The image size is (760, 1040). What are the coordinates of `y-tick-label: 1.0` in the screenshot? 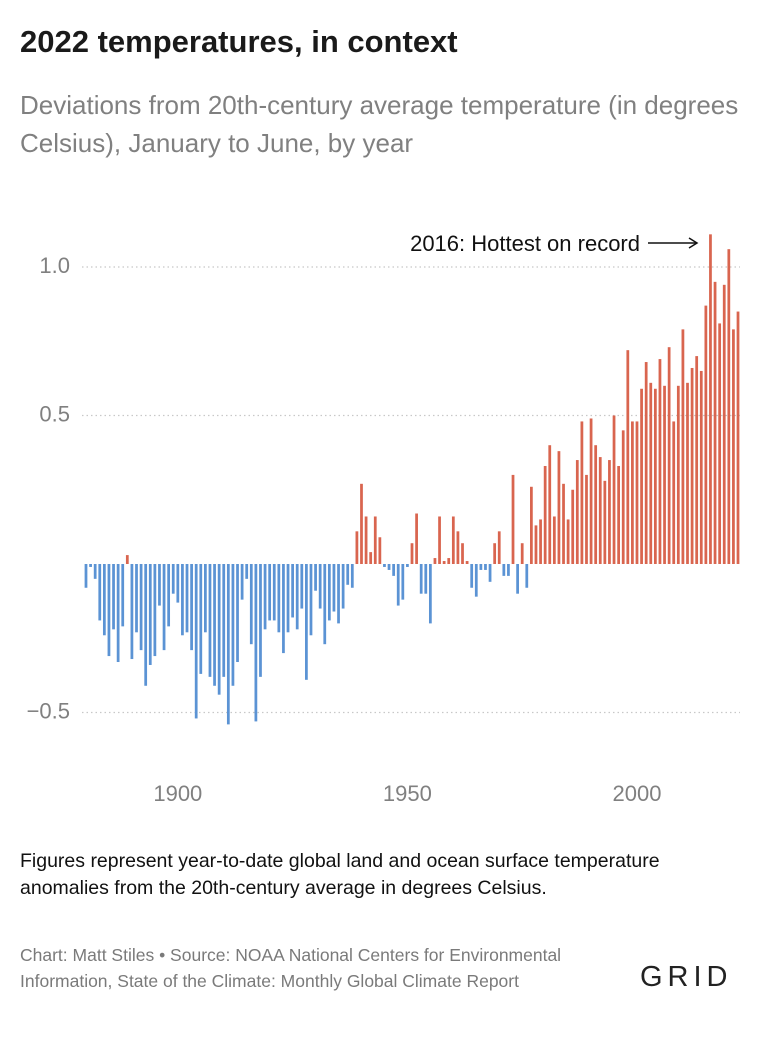 It's located at (54, 265).